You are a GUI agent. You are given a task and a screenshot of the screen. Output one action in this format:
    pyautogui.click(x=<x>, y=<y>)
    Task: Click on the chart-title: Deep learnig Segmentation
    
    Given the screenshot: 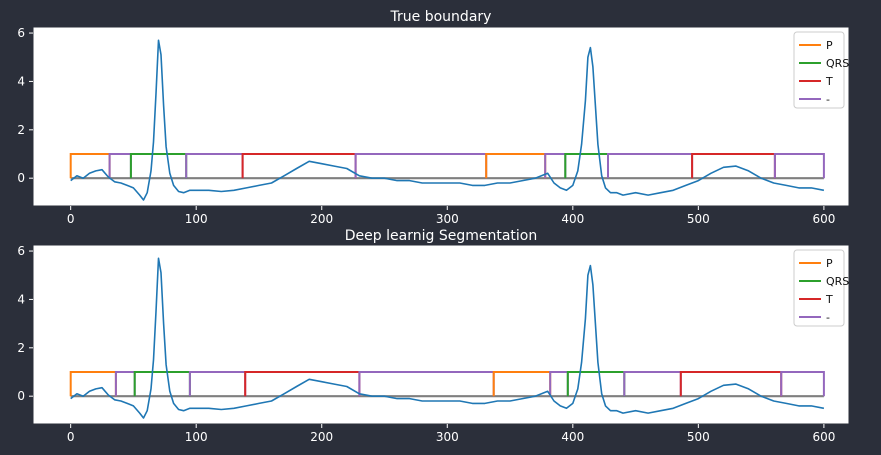 What is the action you would take?
    pyautogui.click(x=441, y=236)
    